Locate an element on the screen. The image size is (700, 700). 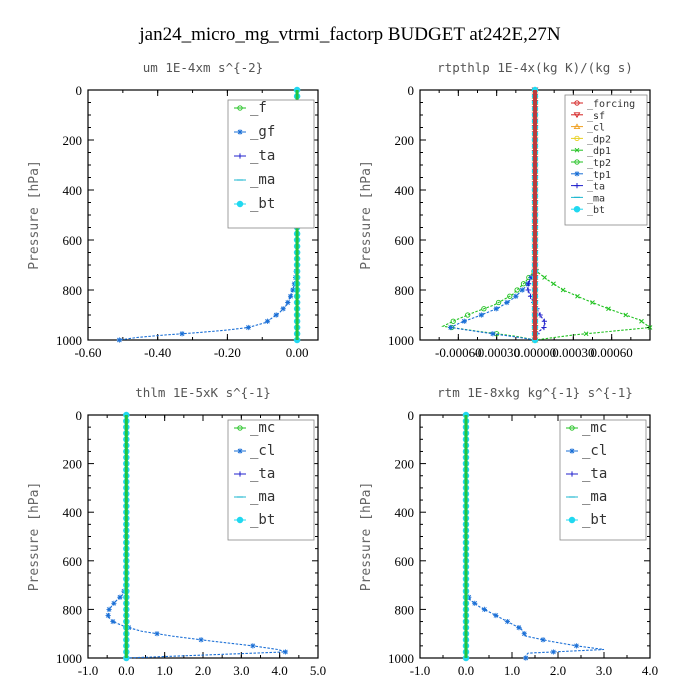
x-tick-label: 3.0 is located at coordinates (604, 670).